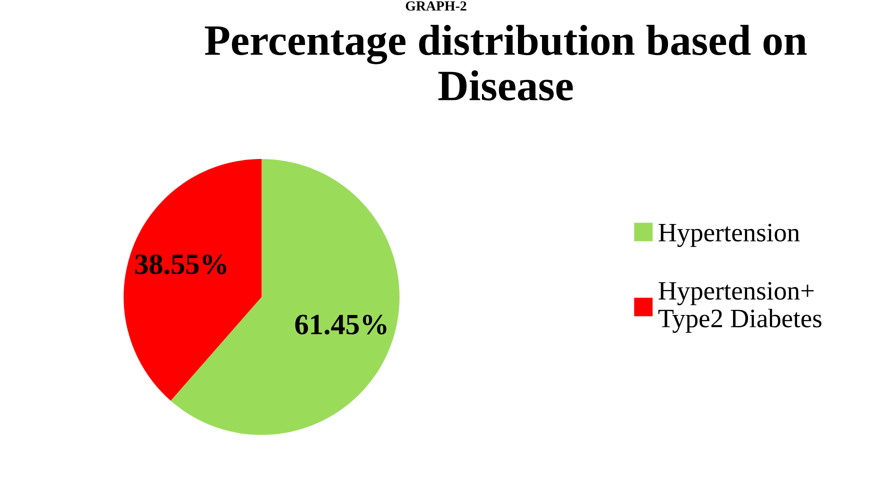 The image size is (872, 479). Describe the element at coordinates (740, 307) in the screenshot. I see `legend-label: Hypertension+ Type2 Diabetes` at that location.